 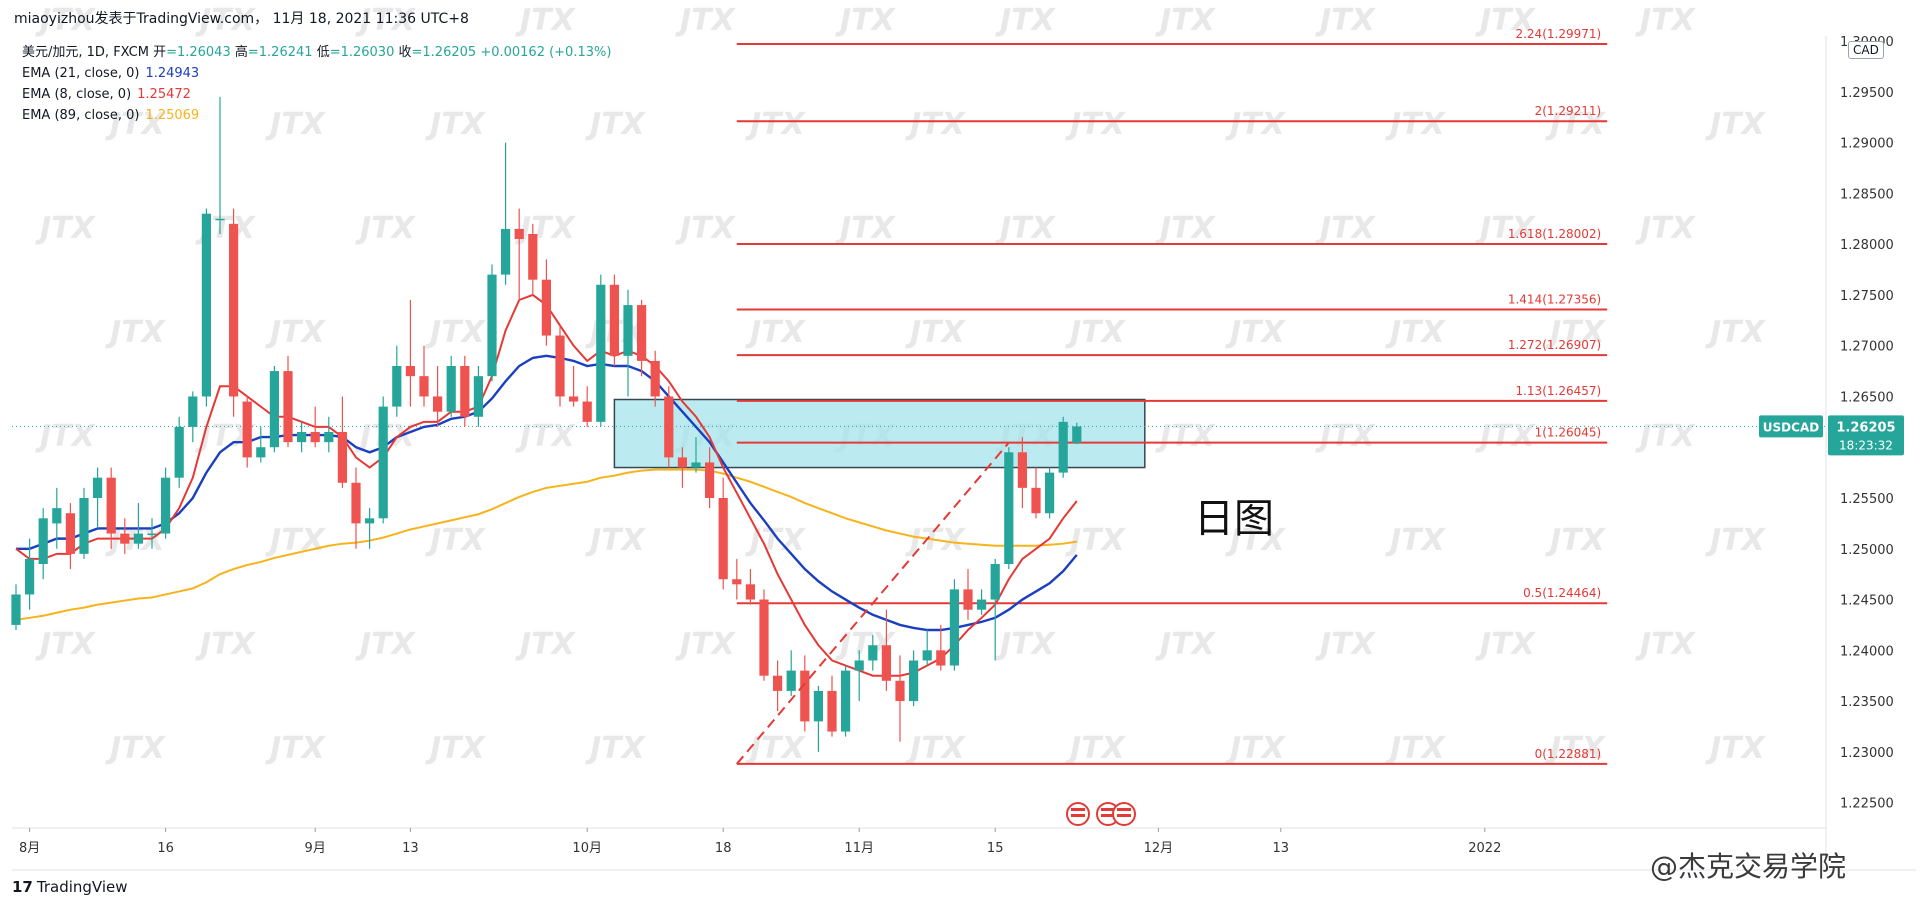 What do you see at coordinates (1867, 601) in the screenshot?
I see `y-tick-label: 1.24500` at bounding box center [1867, 601].